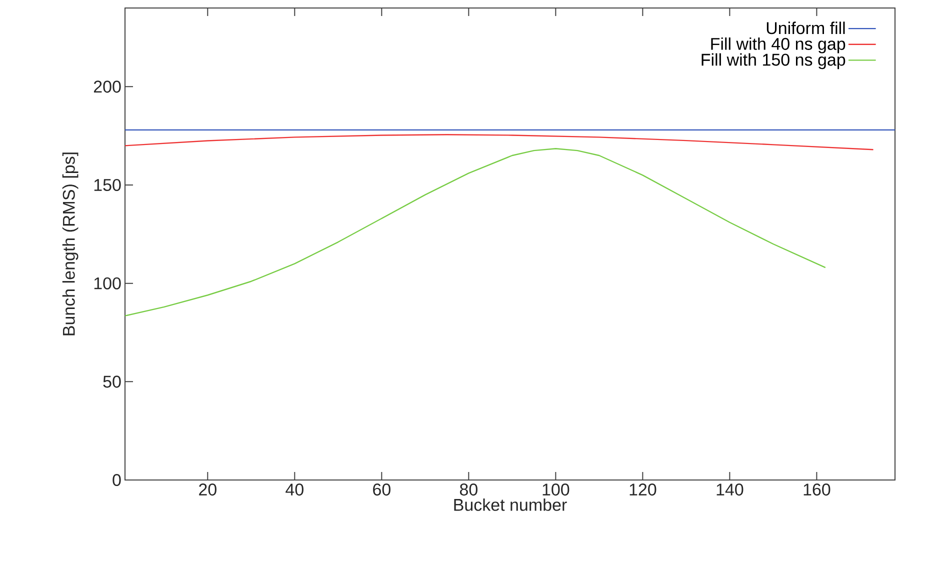 Image resolution: width=950 pixels, height=565 pixels. Describe the element at coordinates (107, 283) in the screenshot. I see `y-tick-label: 100` at that location.